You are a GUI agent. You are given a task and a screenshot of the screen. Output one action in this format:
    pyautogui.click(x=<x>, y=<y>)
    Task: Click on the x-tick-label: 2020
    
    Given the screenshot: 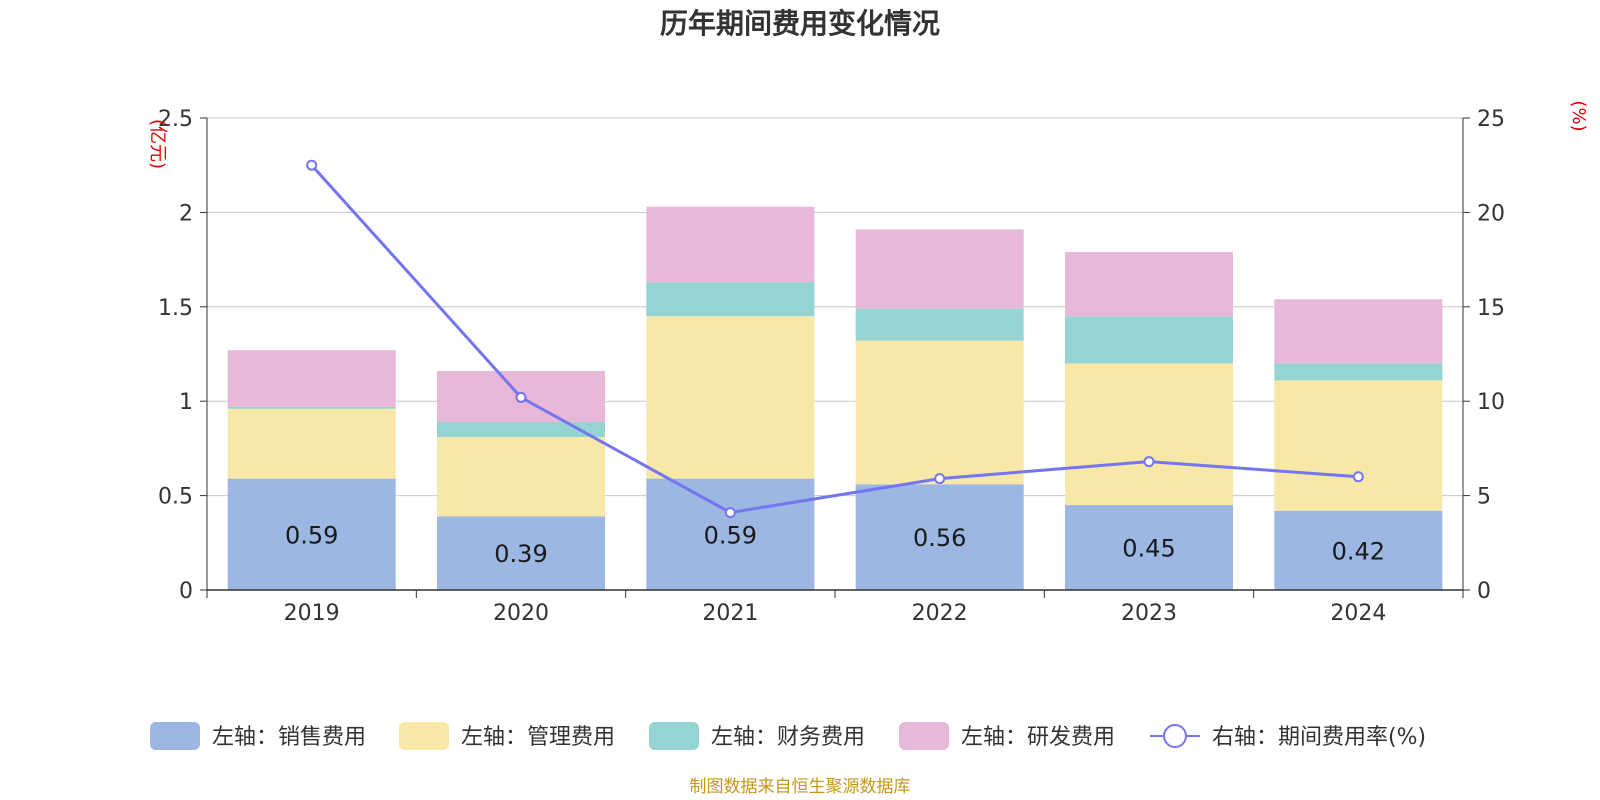 What is the action you would take?
    pyautogui.click(x=521, y=613)
    